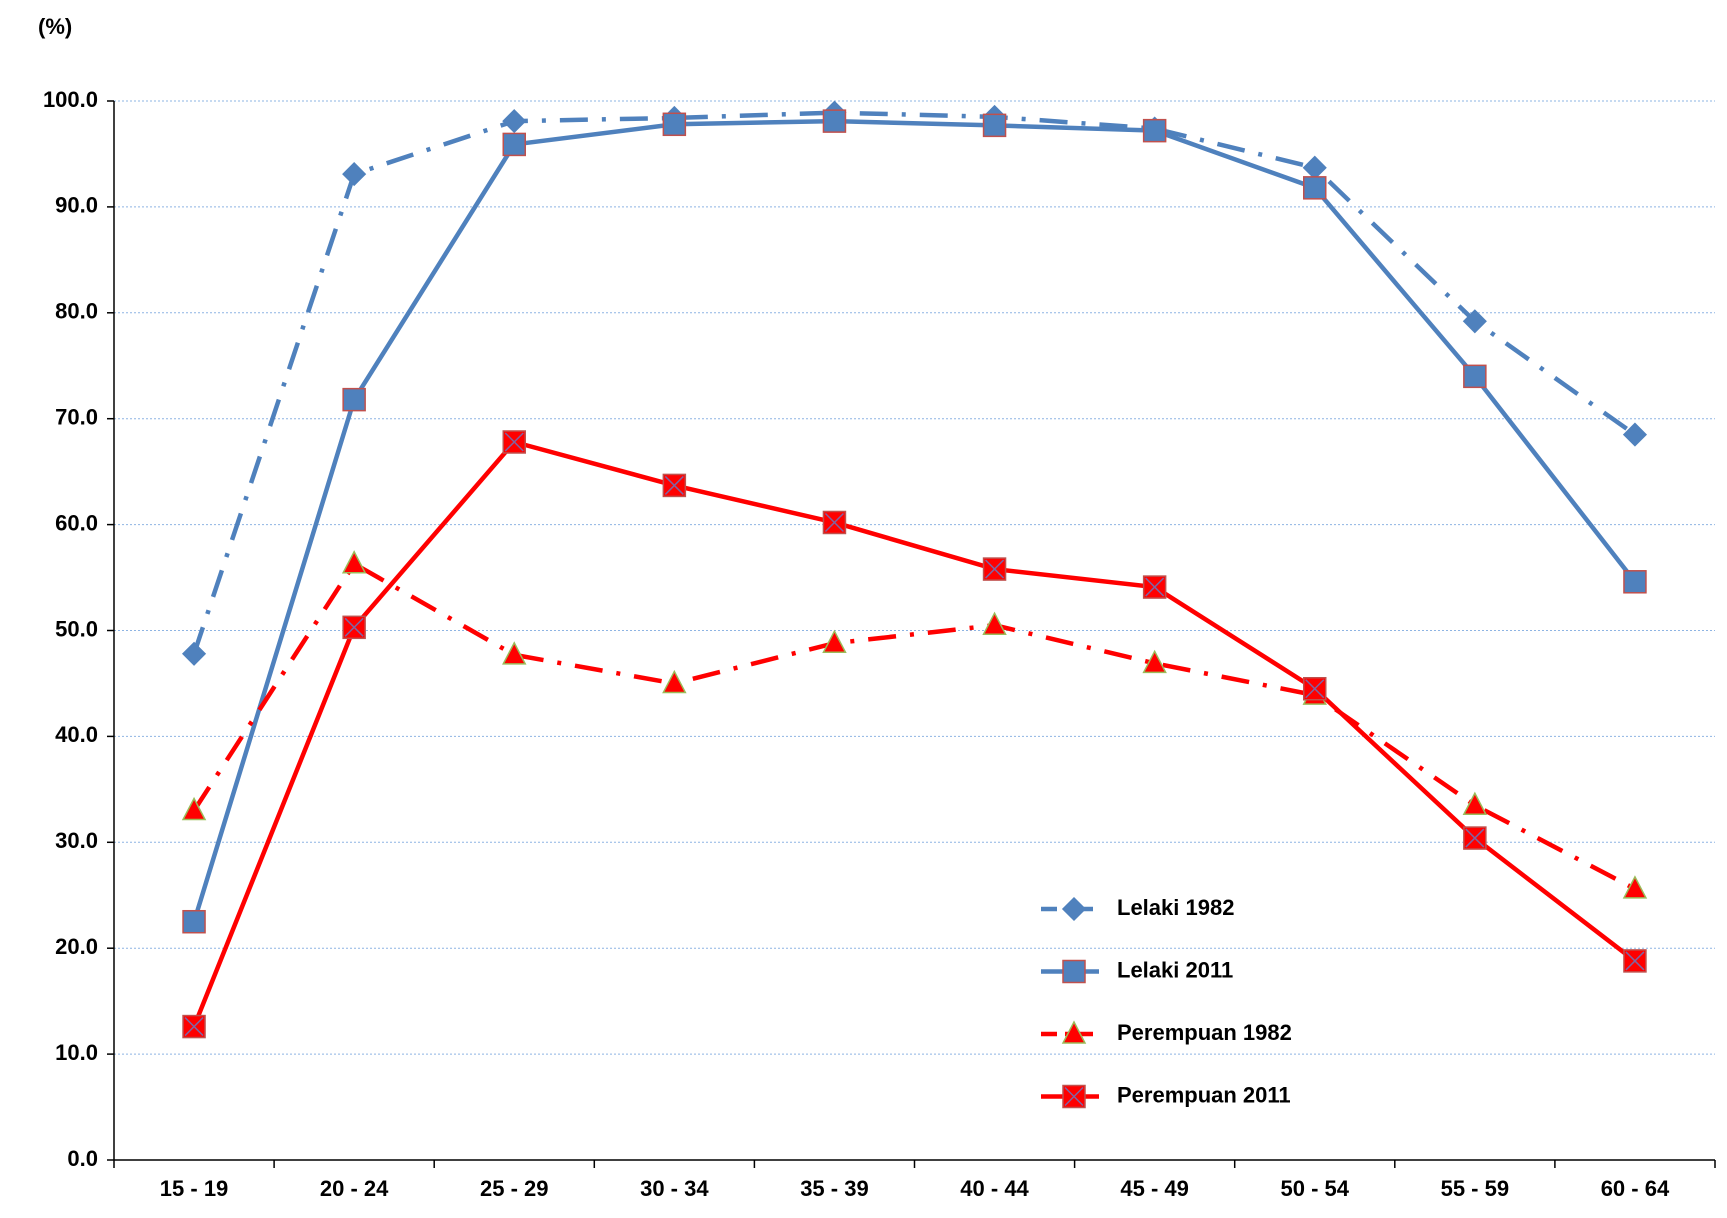 The height and width of the screenshot is (1218, 1727). Describe the element at coordinates (76, 734) in the screenshot. I see `y-tick-label: 40.0` at that location.